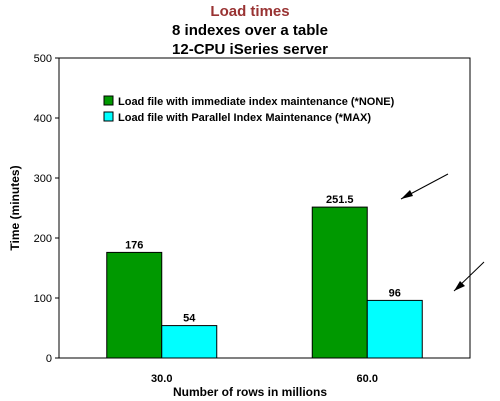 The image size is (500, 401). Describe the element at coordinates (108, 116) in the screenshot. I see `legend-swatch-max` at that location.